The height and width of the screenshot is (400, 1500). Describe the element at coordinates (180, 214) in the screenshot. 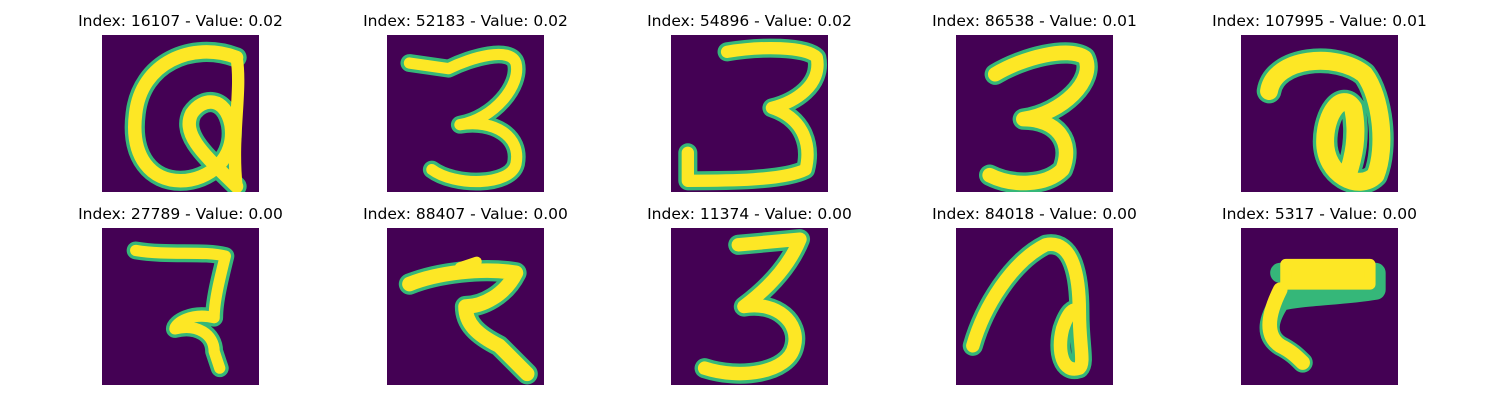

I see `panel-title: Index: 27789 - Value: 0.00` at that location.